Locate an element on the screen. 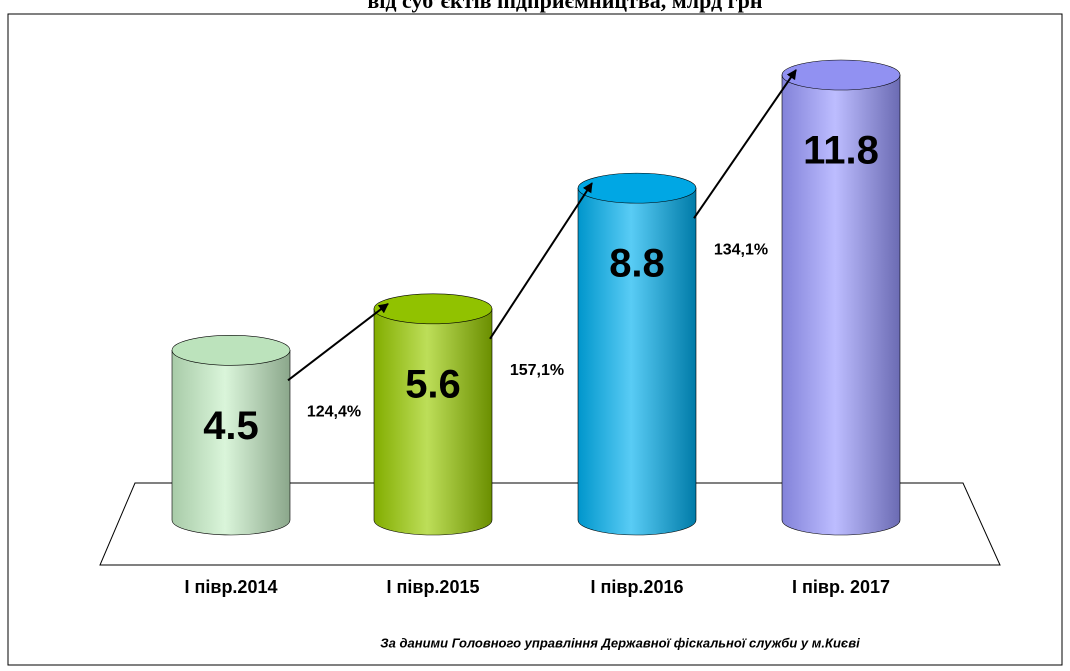 The height and width of the screenshot is (671, 1070). x-tick-label: І півр.2016 is located at coordinates (637, 587).